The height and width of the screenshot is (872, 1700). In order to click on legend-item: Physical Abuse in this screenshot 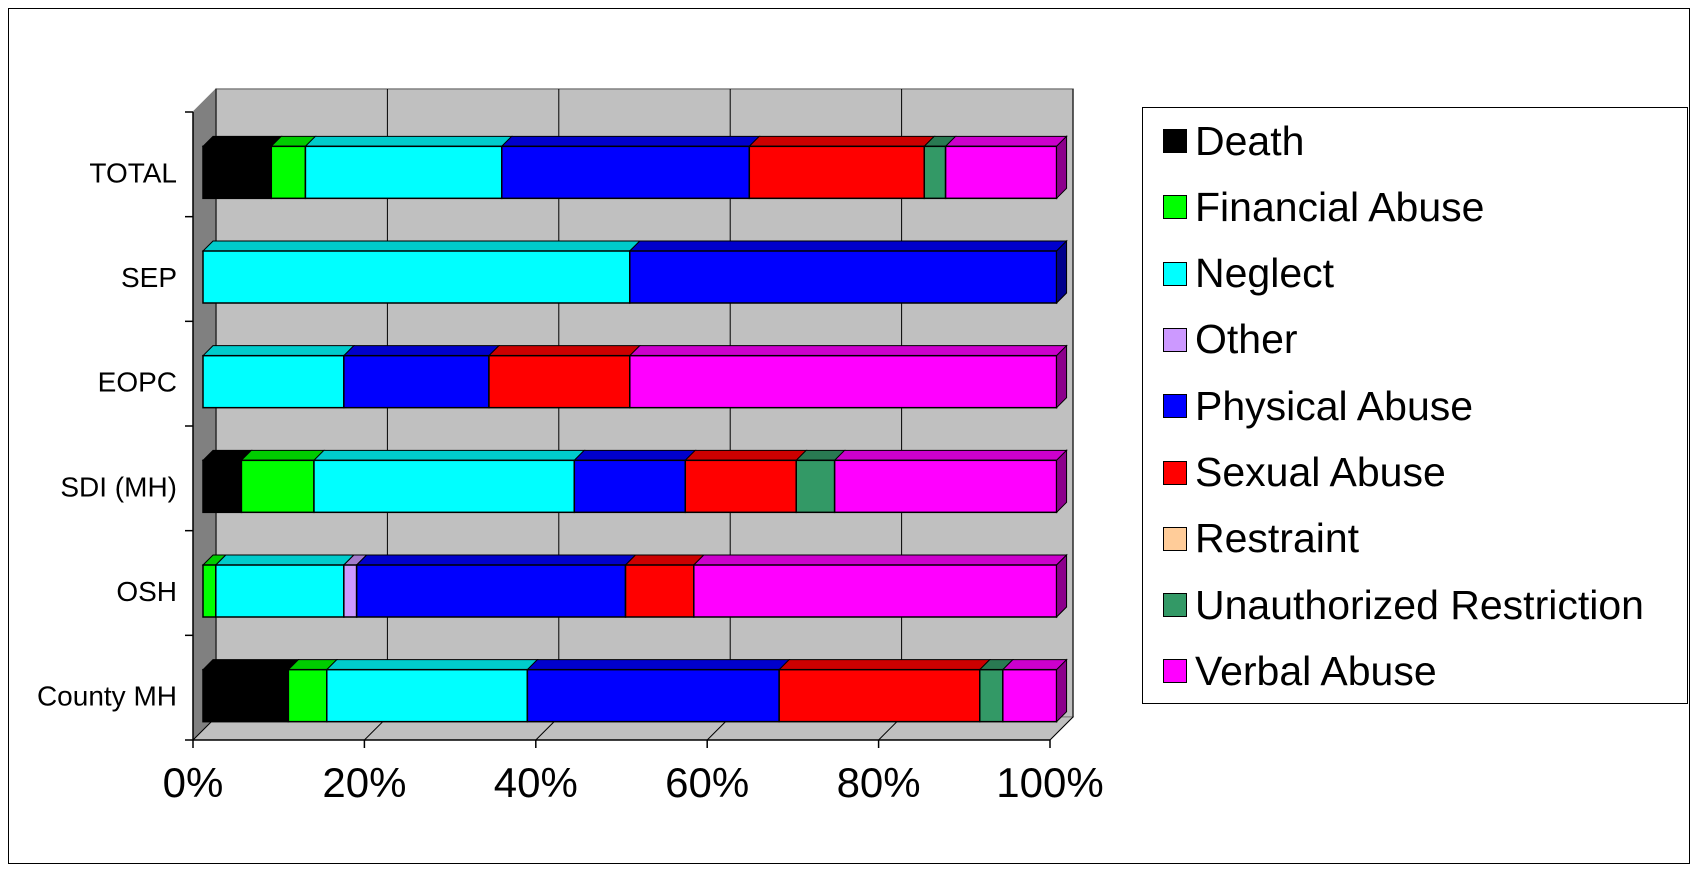, I will do `click(1318, 406)`.